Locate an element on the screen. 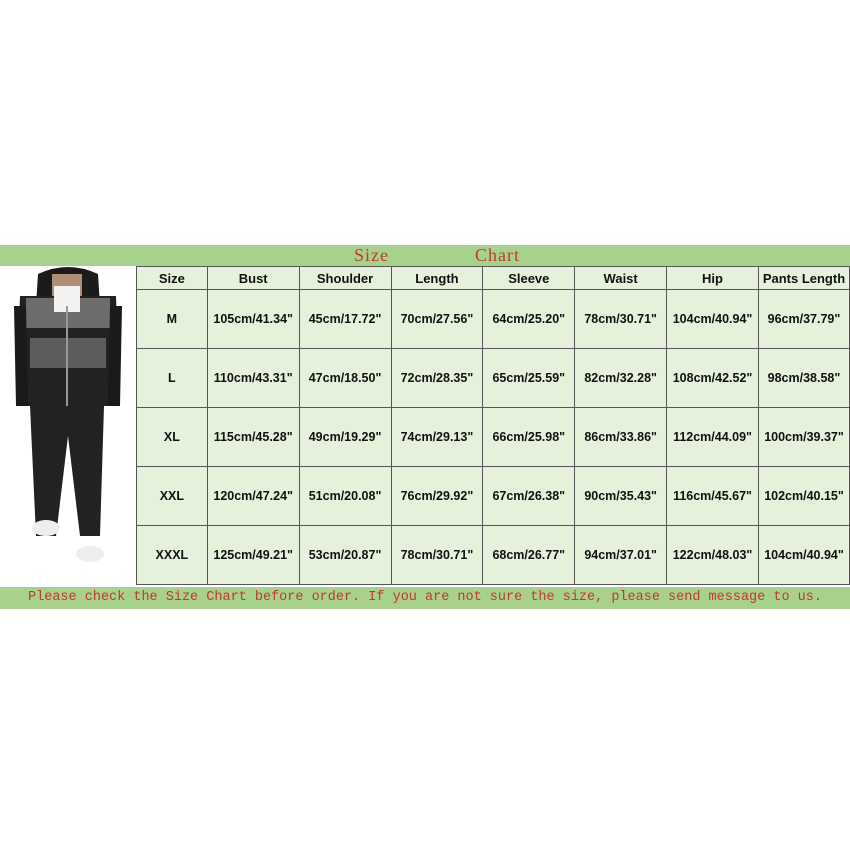  column-header: Hip is located at coordinates (712, 278).